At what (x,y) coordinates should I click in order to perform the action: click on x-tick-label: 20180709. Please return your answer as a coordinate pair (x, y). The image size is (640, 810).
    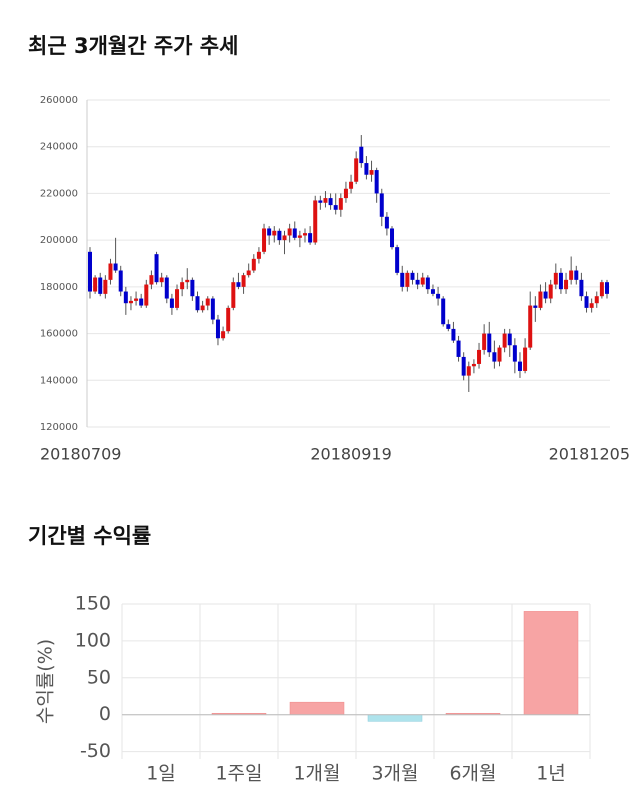
    Looking at the image, I should click on (80, 454).